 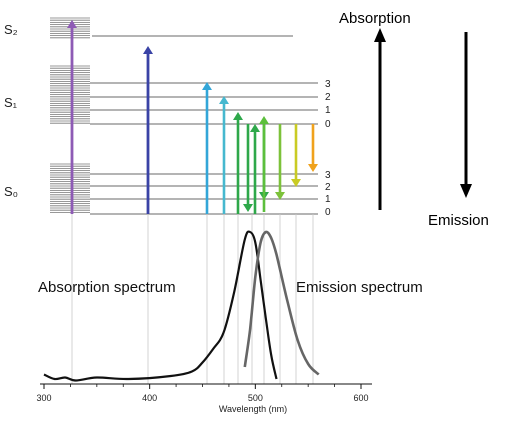 I want to click on s0-v2-label: 2, so click(x=328, y=187).